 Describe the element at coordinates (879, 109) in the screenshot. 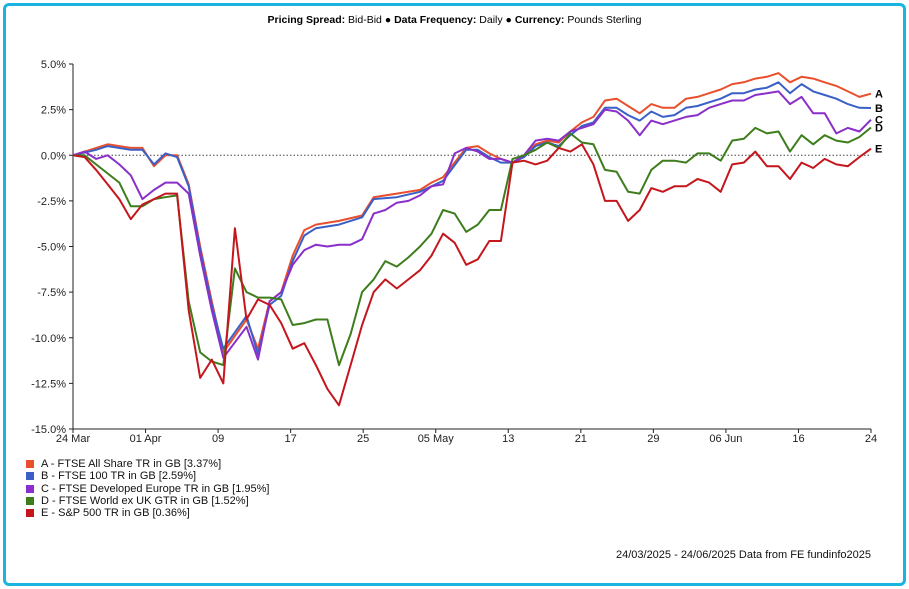

I see `series-end-label-b: B` at that location.